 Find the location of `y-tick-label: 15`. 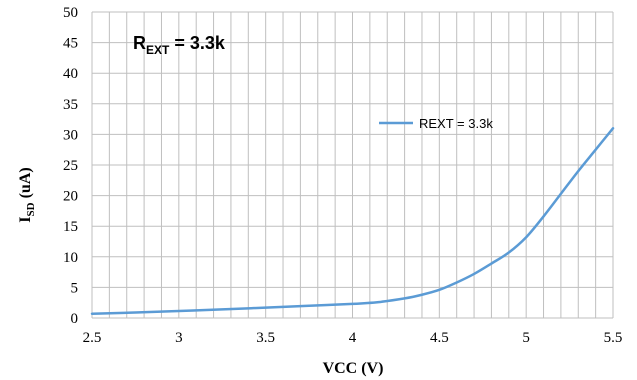

y-tick-label: 15 is located at coordinates (70, 227).